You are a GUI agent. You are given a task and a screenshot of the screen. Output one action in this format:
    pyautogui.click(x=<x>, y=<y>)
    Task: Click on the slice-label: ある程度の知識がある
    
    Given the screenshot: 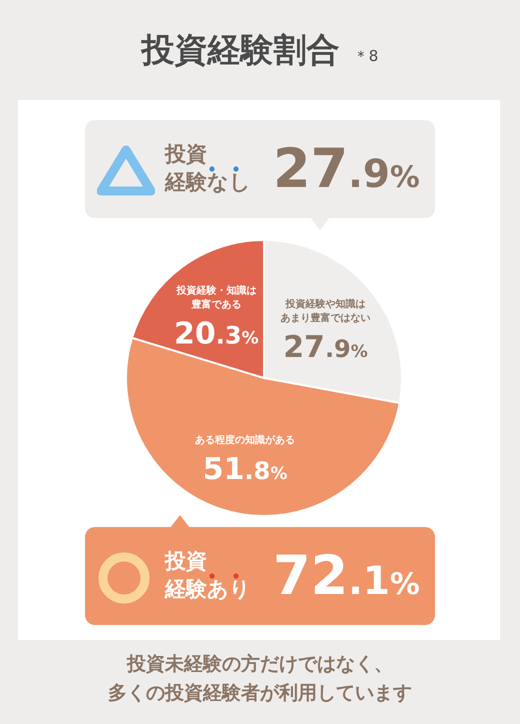 What is the action you would take?
    pyautogui.click(x=245, y=440)
    